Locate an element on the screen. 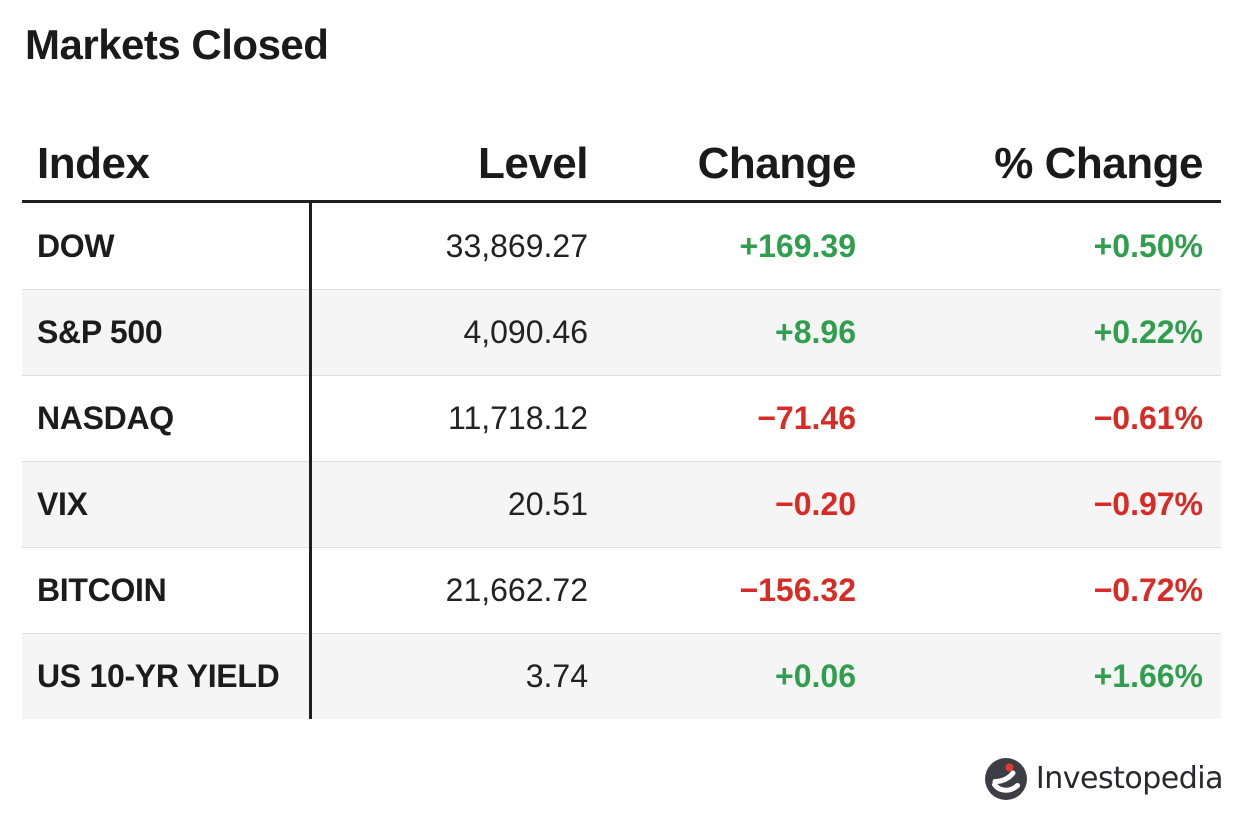  level-cell: 21,662.72 is located at coordinates (516, 590).